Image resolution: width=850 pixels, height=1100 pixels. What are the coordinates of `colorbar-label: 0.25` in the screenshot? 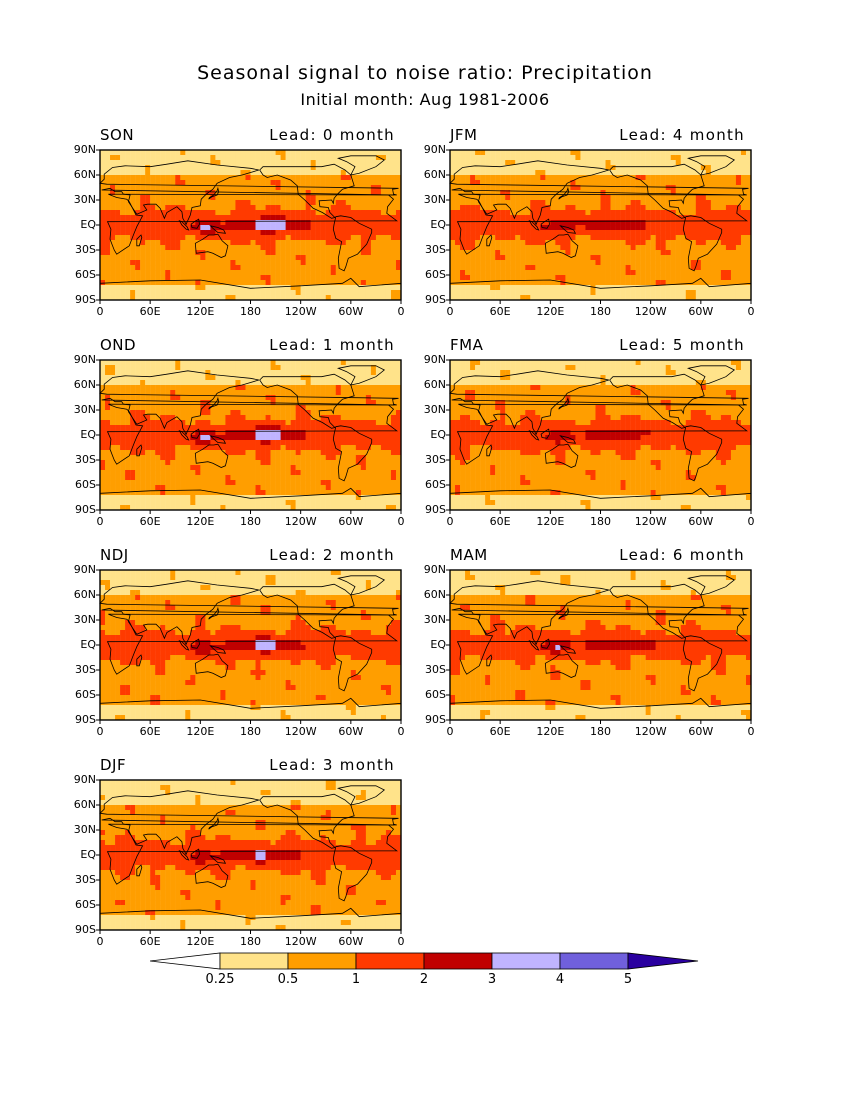 It's located at (220, 979).